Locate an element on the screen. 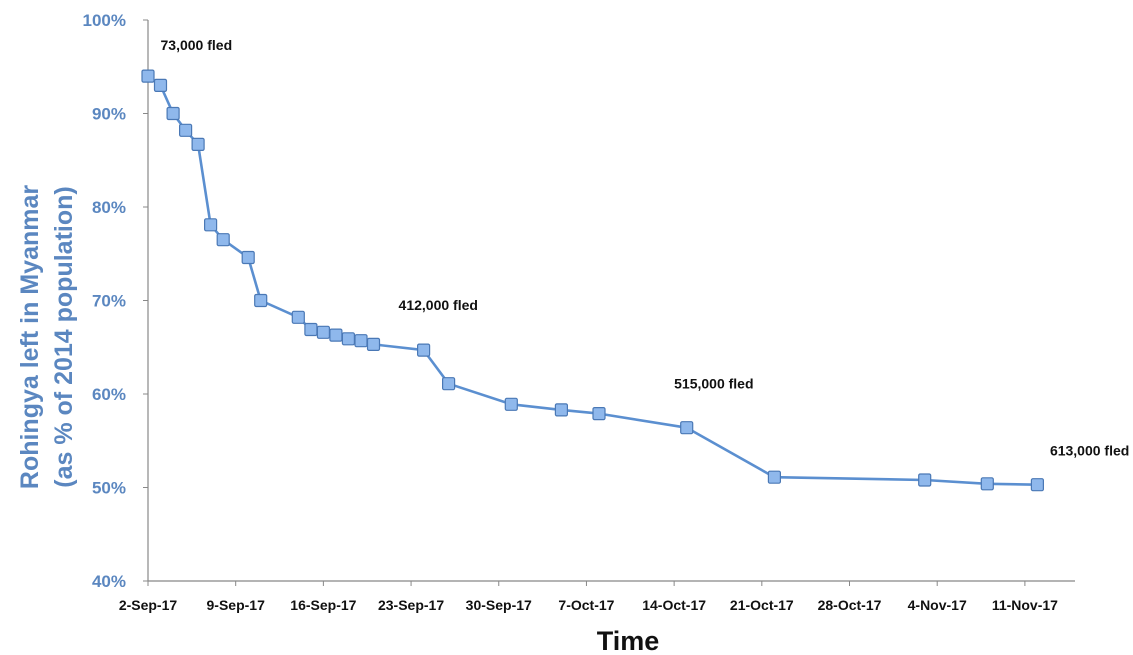 The width and height of the screenshot is (1133, 655). x-tick-label: 2-Sep-17 is located at coordinates (148, 605).